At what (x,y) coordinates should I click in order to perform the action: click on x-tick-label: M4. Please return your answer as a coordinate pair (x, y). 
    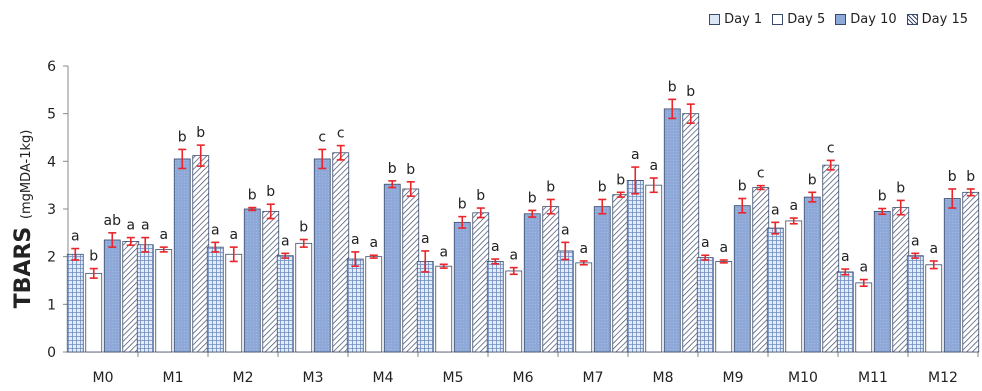
    Looking at the image, I should click on (383, 378).